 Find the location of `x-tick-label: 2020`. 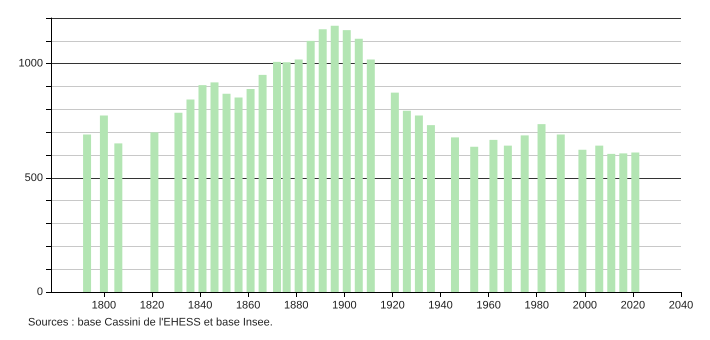

x-tick-label: 2020 is located at coordinates (633, 306).